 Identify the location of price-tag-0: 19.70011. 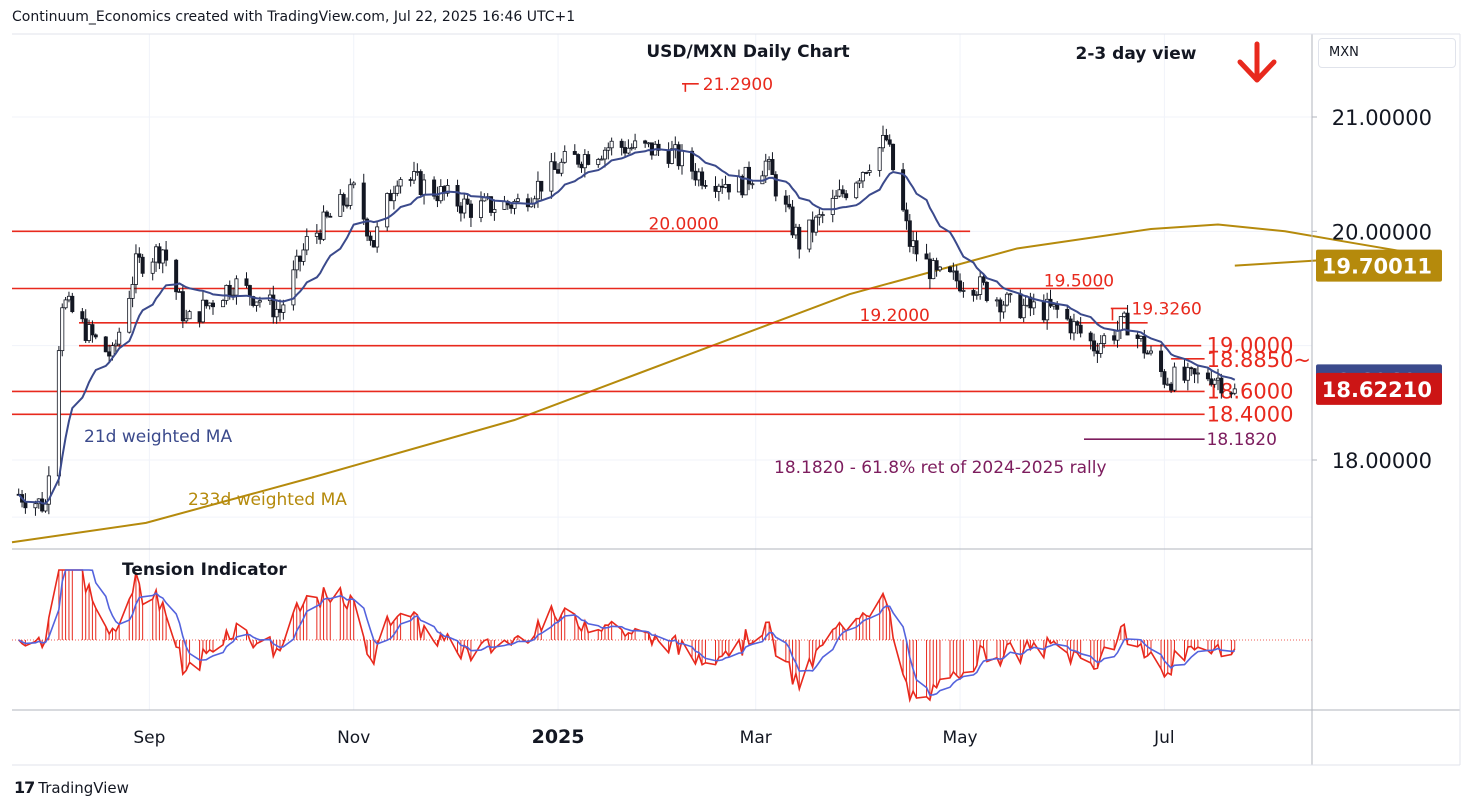
(1379, 265).